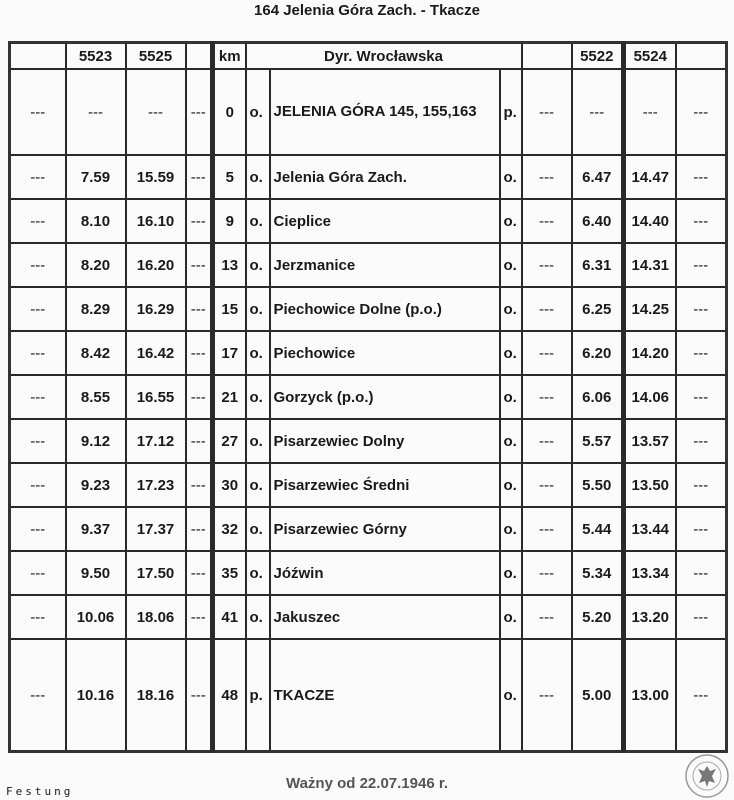 The width and height of the screenshot is (734, 800). Describe the element at coordinates (95, 695) in the screenshot. I see `train-5523-time: 10.16` at that location.